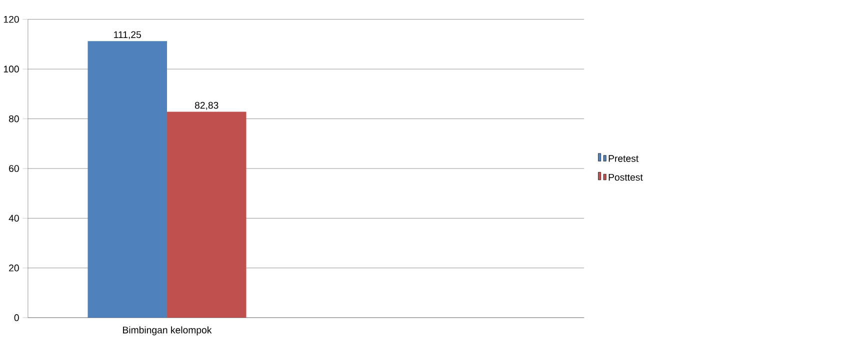 Image resolution: width=849 pixels, height=355 pixels. I want to click on data-label: 111,25, so click(127, 35).